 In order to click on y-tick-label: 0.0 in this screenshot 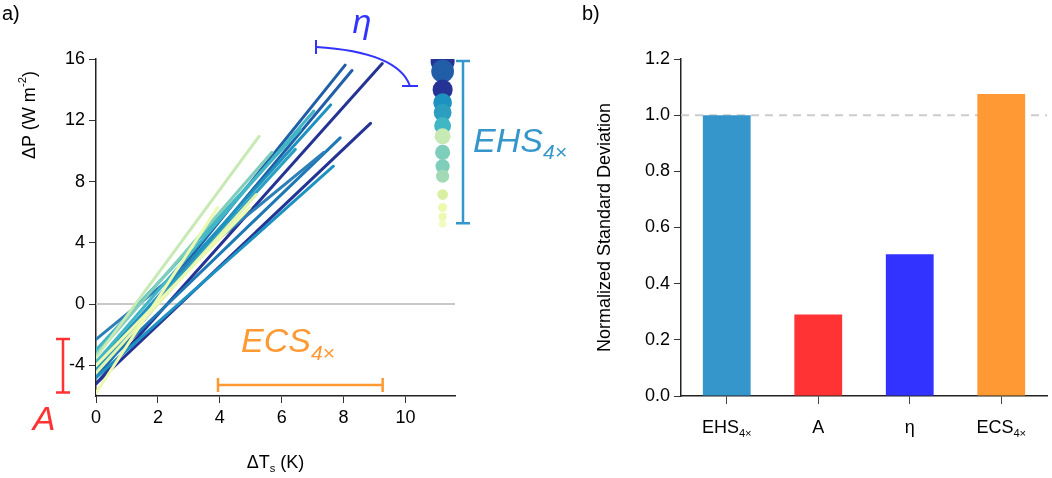, I will do `click(657, 394)`.